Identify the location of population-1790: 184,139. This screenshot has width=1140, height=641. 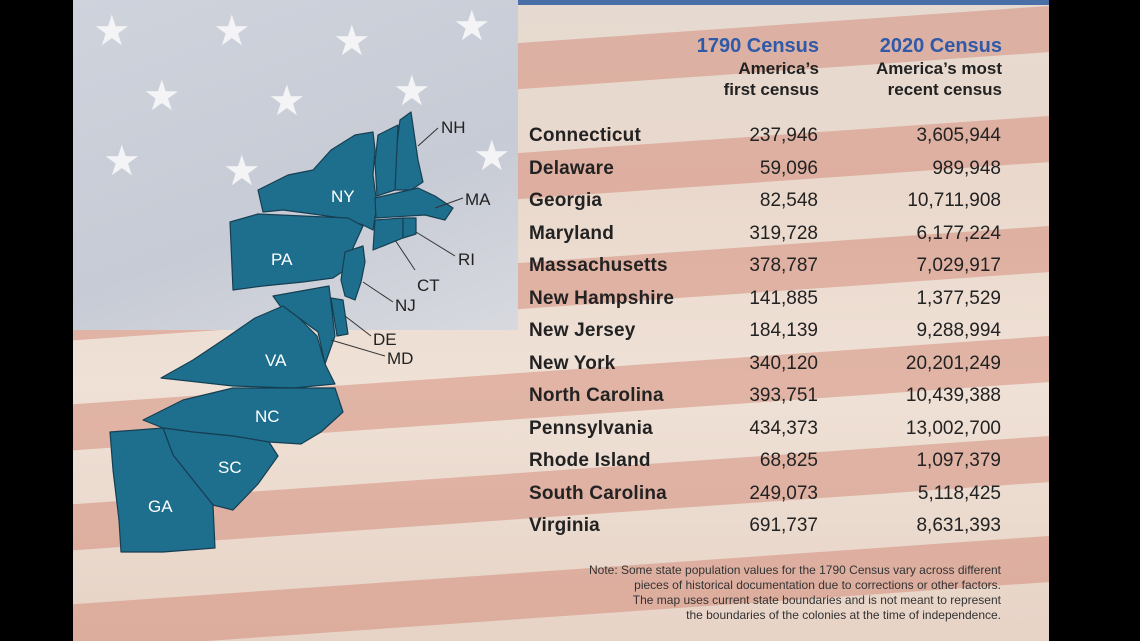
(783, 330).